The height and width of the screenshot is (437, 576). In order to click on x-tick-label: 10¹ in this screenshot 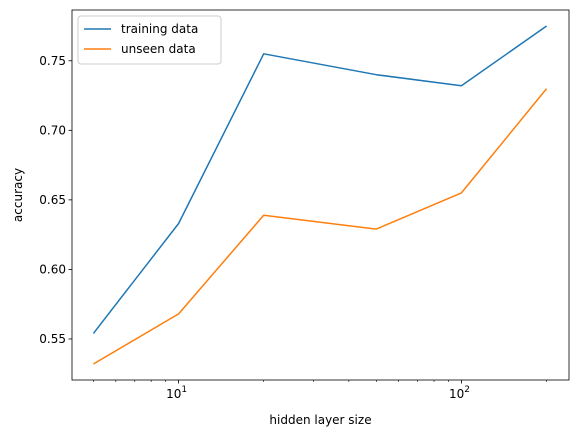, I will do `click(176, 393)`.